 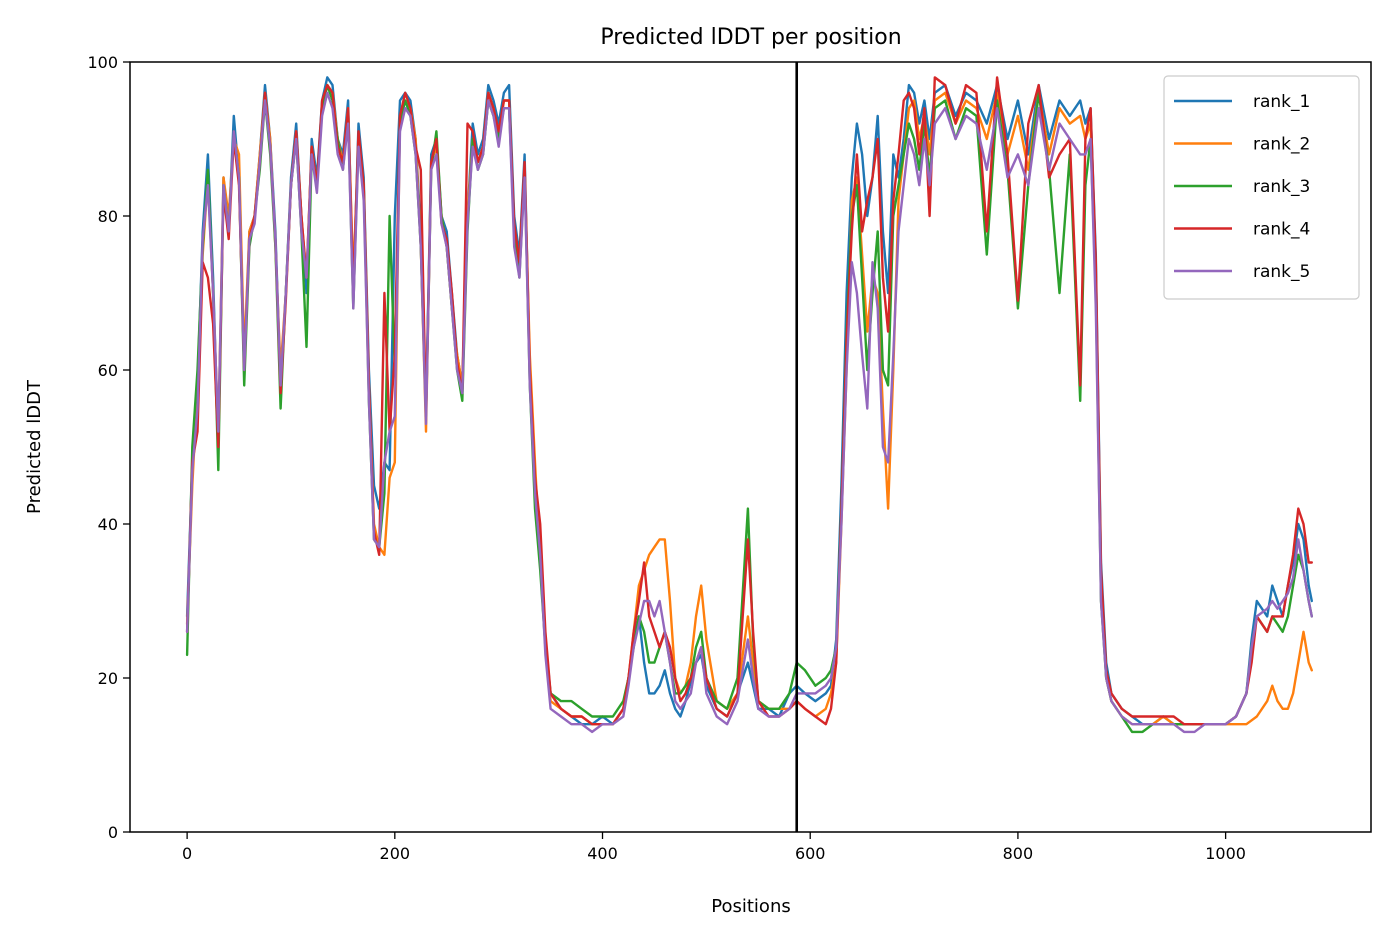 I want to click on x-tick-label: 200, so click(x=395, y=853).